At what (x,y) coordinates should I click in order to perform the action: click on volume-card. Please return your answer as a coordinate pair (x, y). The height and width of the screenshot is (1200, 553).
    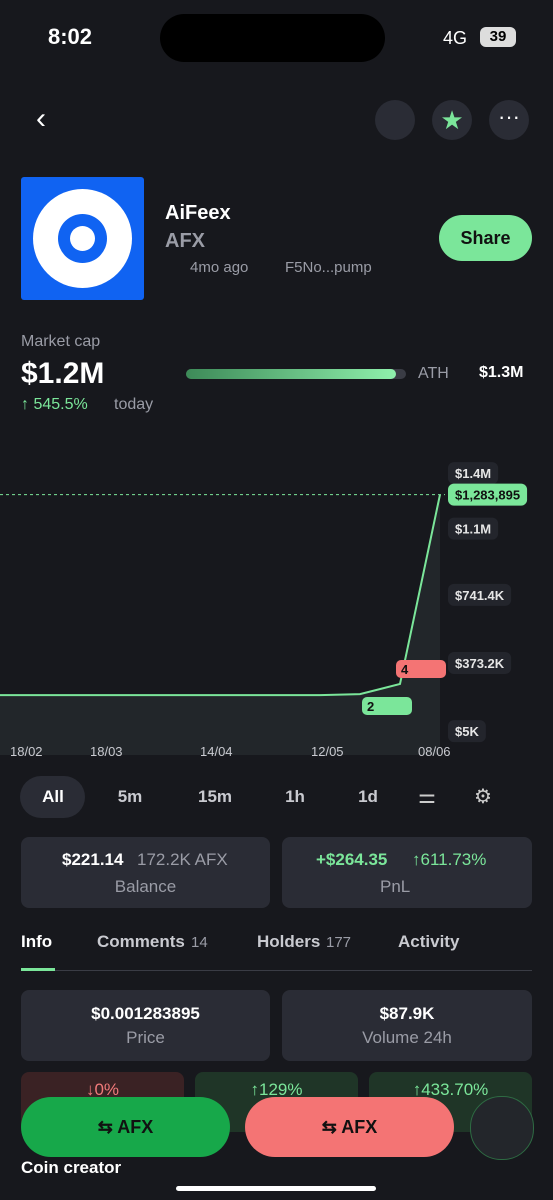
    Looking at the image, I should click on (407, 1025).